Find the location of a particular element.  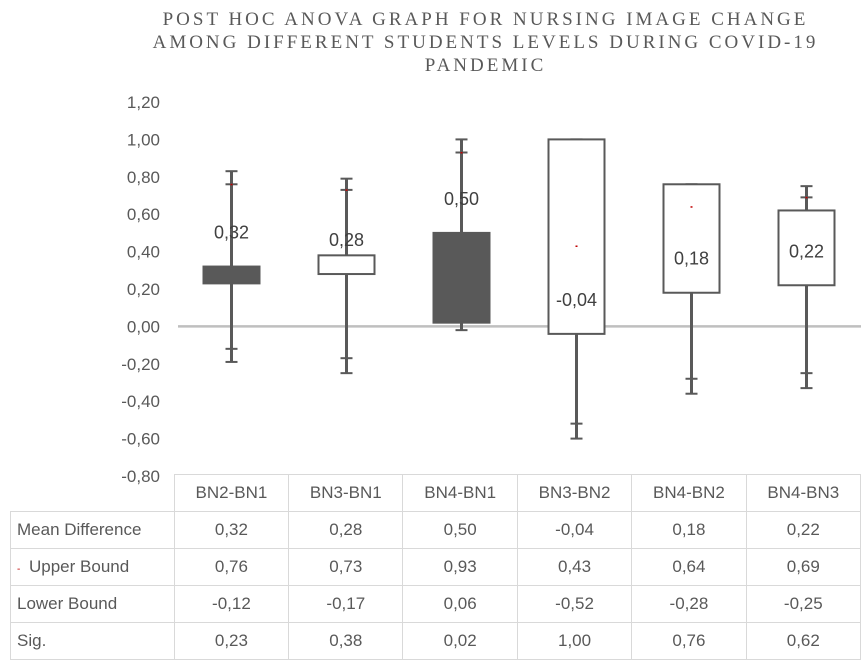

data-label: 0,50 is located at coordinates (461, 199).